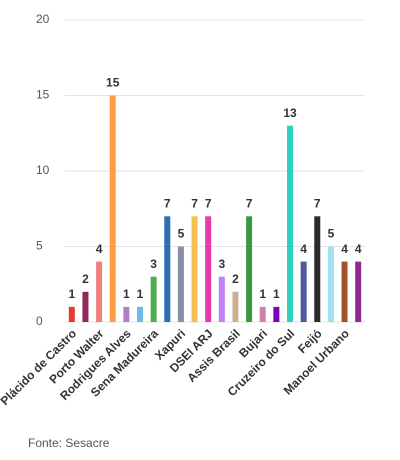 This screenshot has width=400, height=460. Describe the element at coordinates (69, 443) in the screenshot. I see `source: Fonte: Sesacre` at that location.